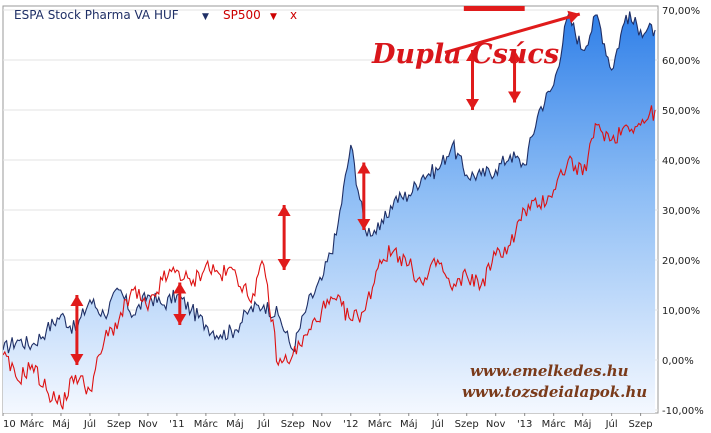 The width and height of the screenshot is (711, 433). What do you see at coordinates (678, 361) in the screenshot?
I see `y-tick-label: 0,00%` at bounding box center [678, 361].